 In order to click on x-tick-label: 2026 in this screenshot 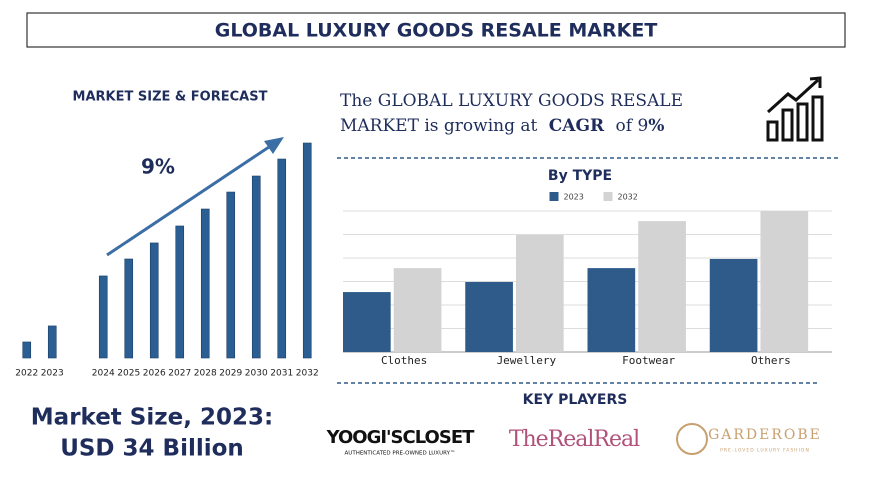, I will do `click(154, 374)`.